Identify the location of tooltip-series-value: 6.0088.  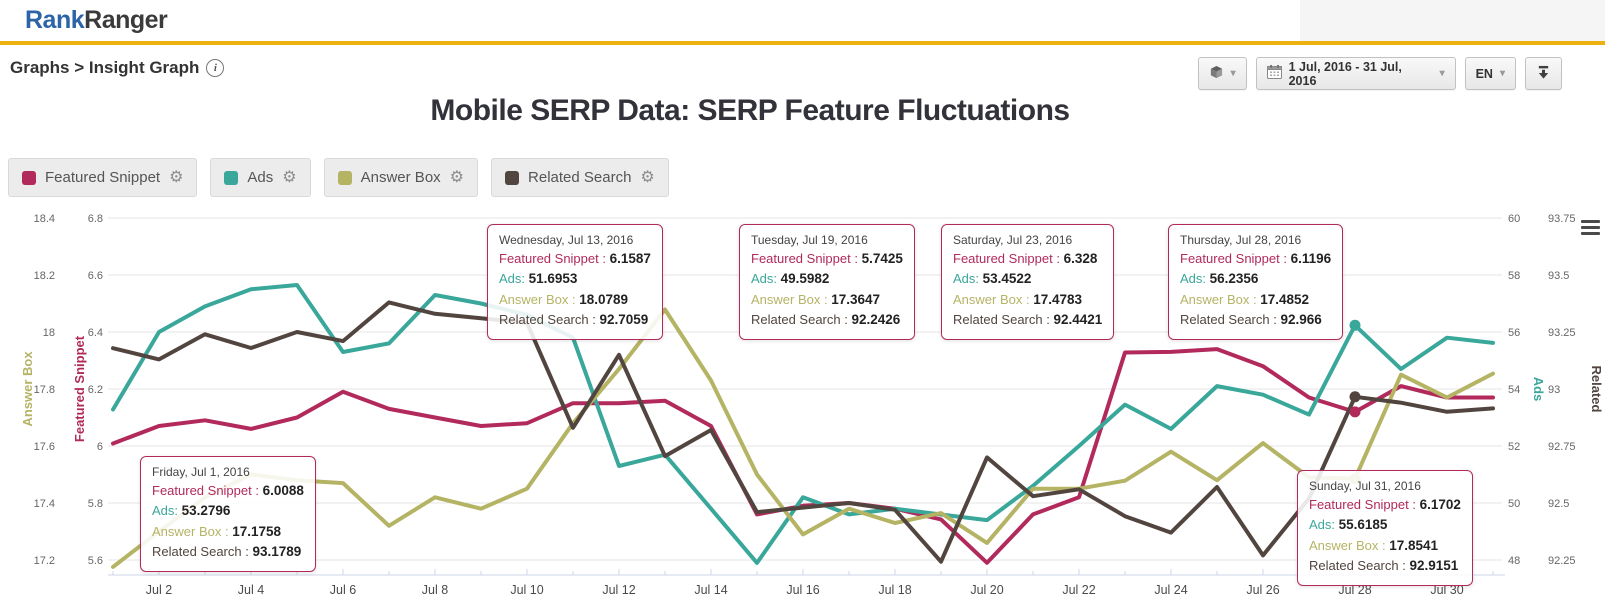
(283, 490).